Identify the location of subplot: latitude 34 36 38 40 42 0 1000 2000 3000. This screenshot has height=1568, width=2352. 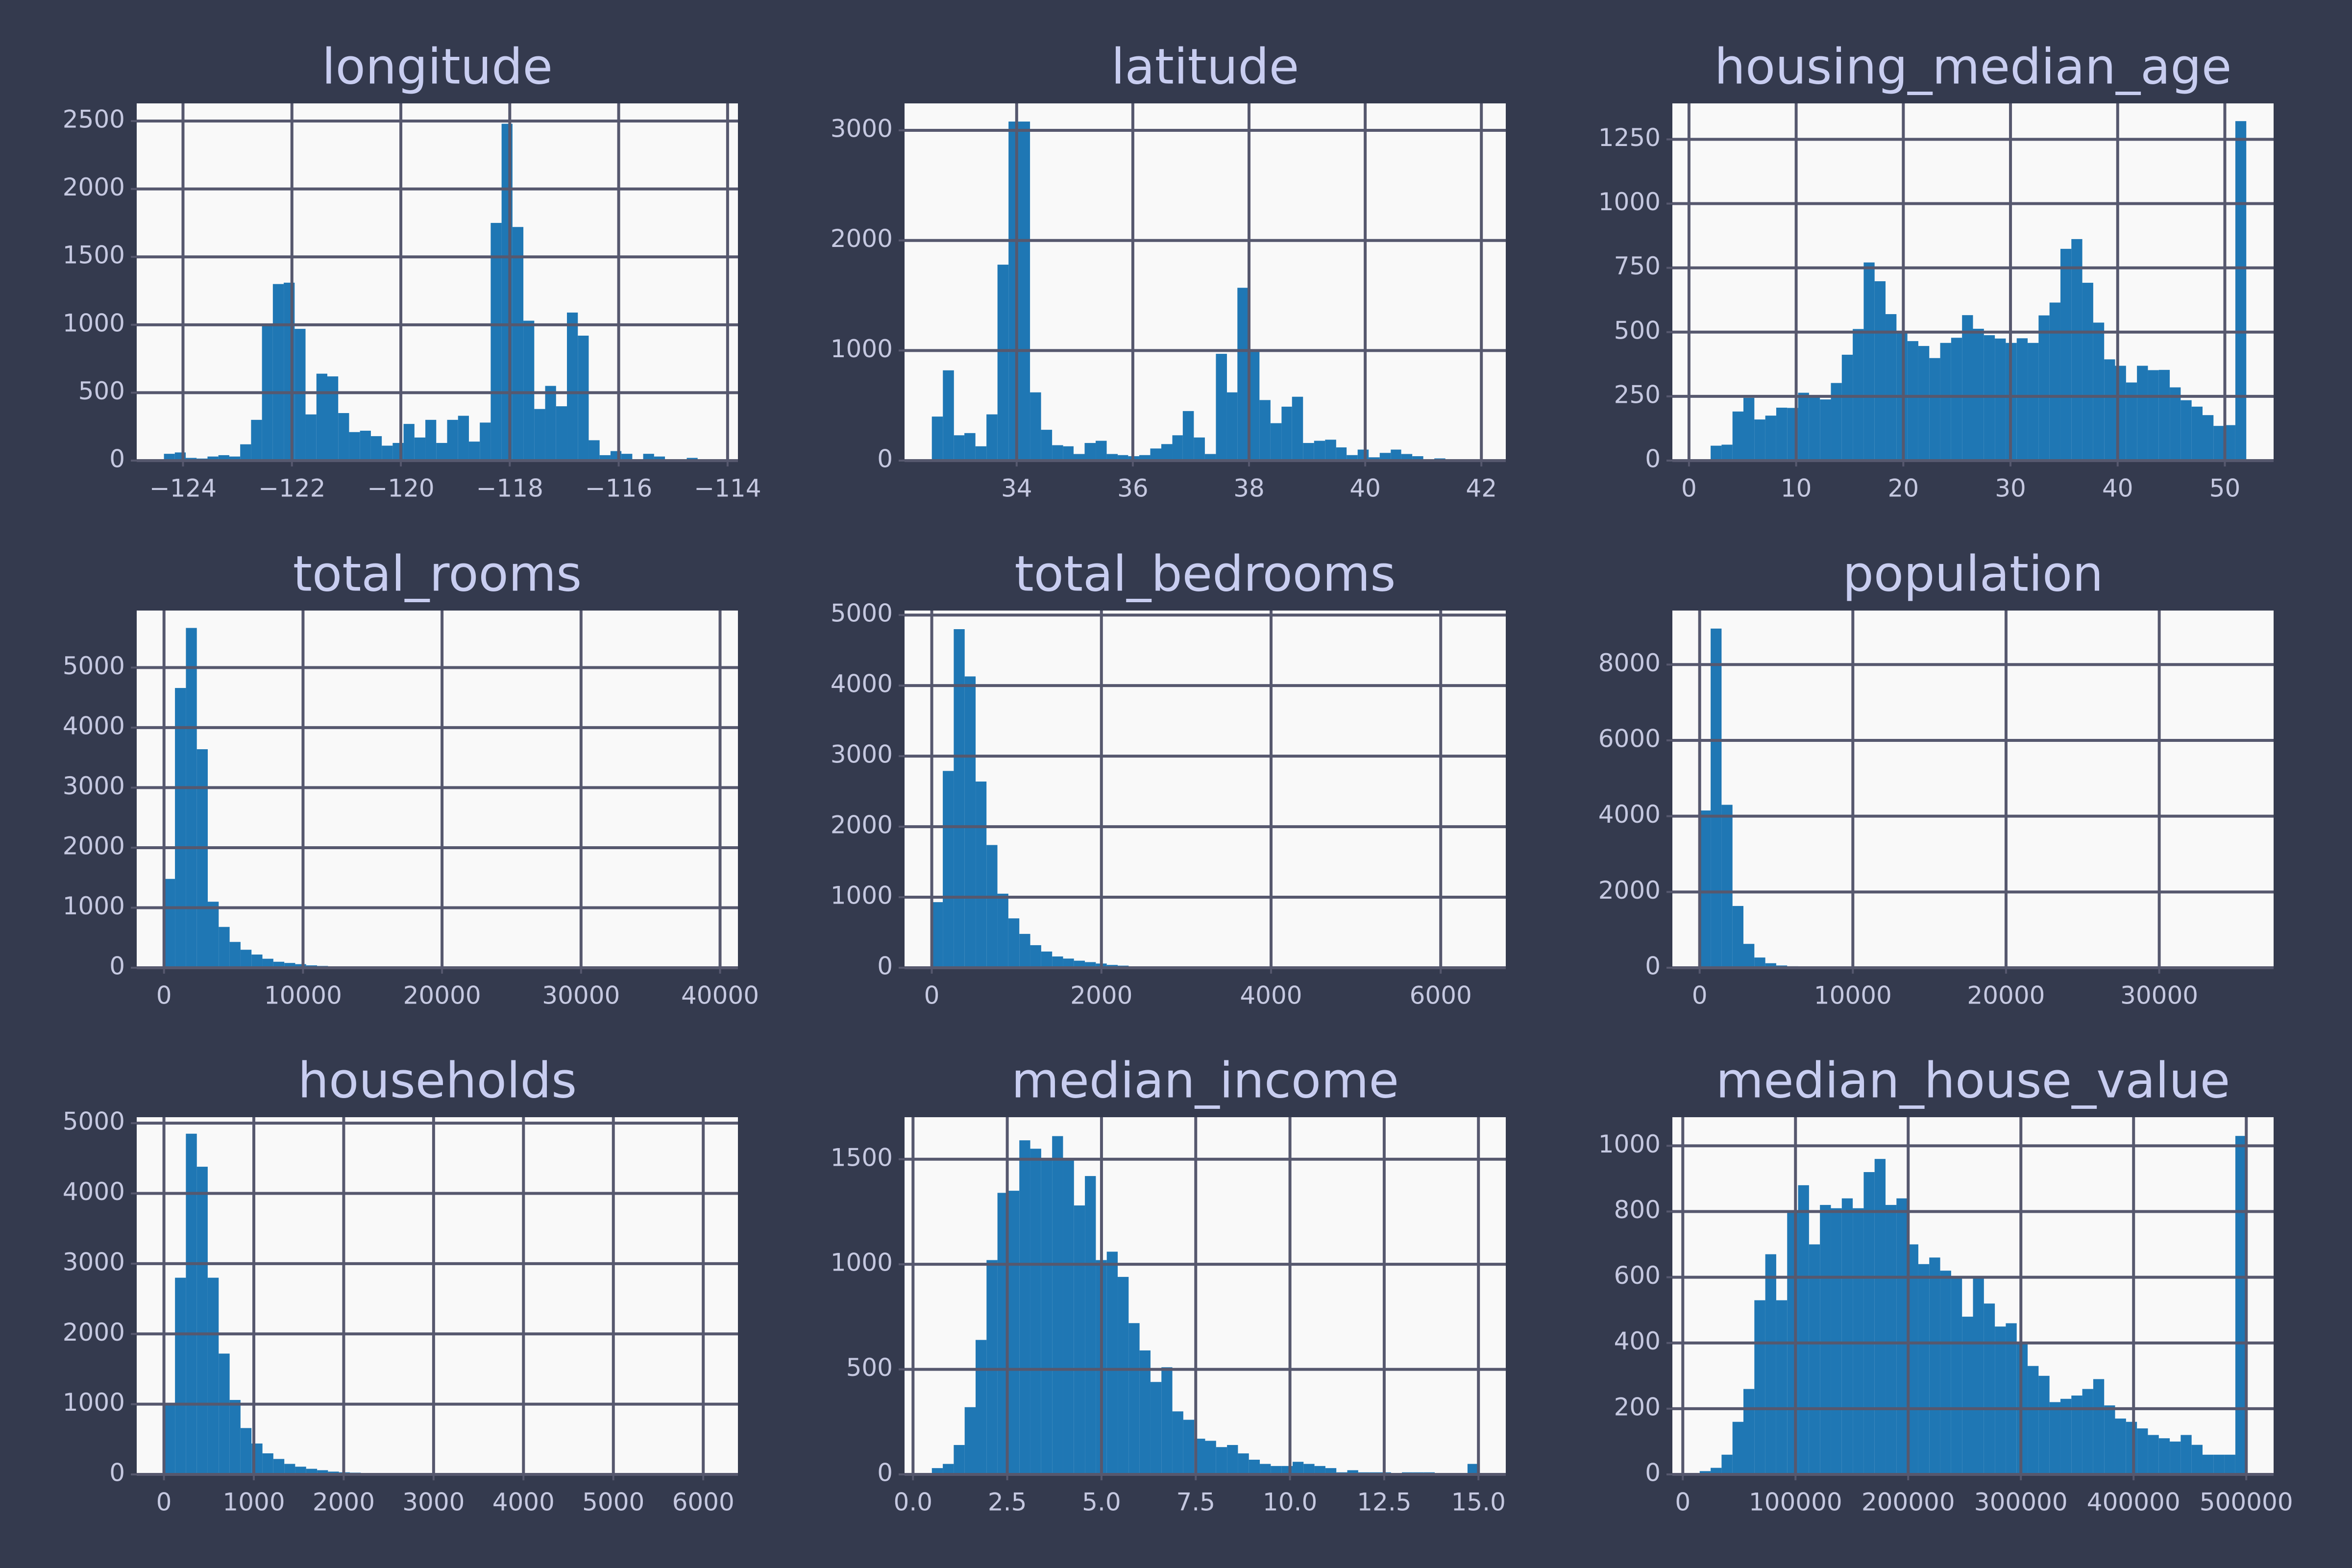
(1168, 270).